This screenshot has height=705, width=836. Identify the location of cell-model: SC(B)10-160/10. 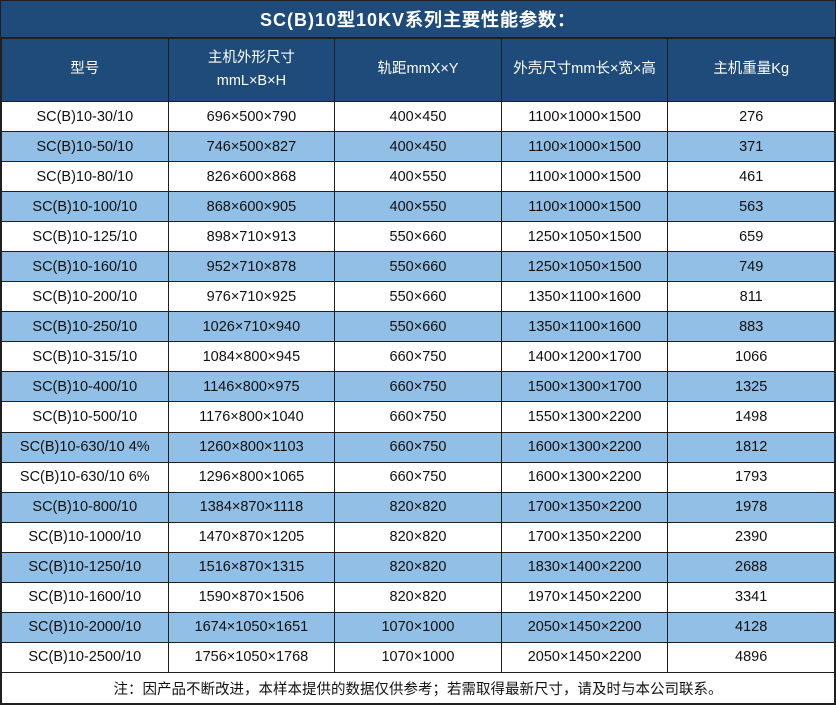
(85, 267).